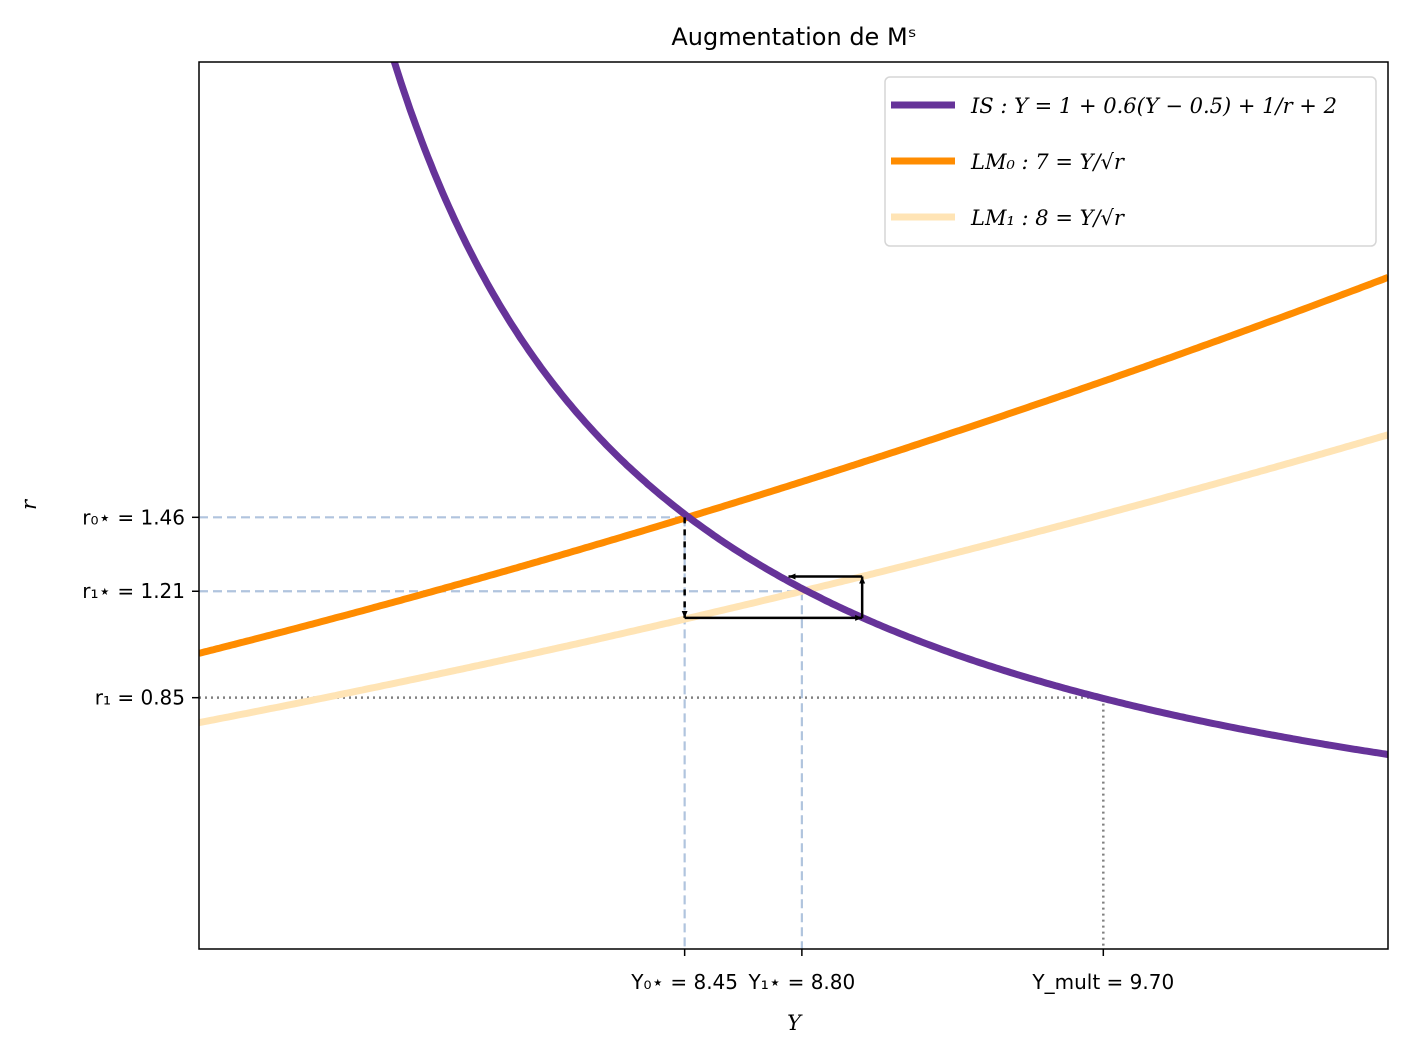 This screenshot has width=1408, height=1056. I want to click on legend-box, so click(1130, 161).